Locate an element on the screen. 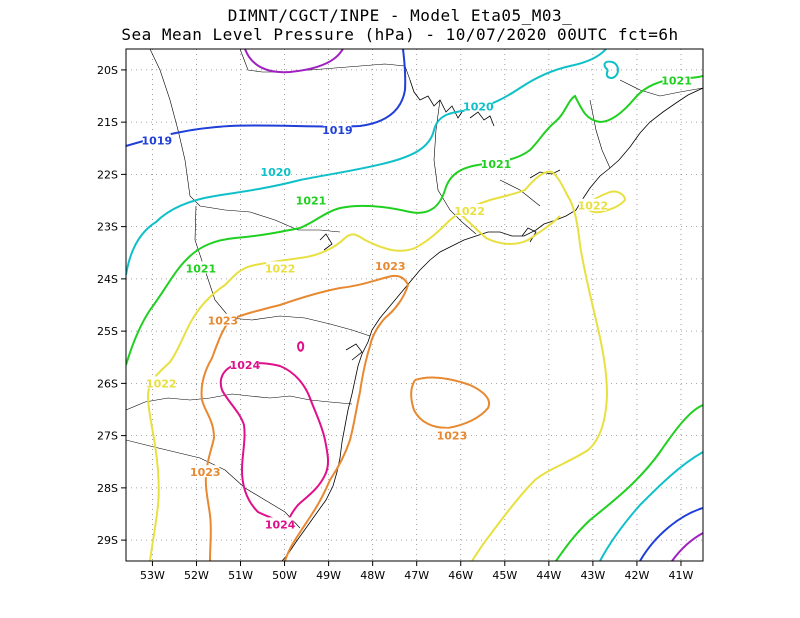 The height and width of the screenshot is (618, 800). lon-tick-label: 43W is located at coordinates (592, 575).